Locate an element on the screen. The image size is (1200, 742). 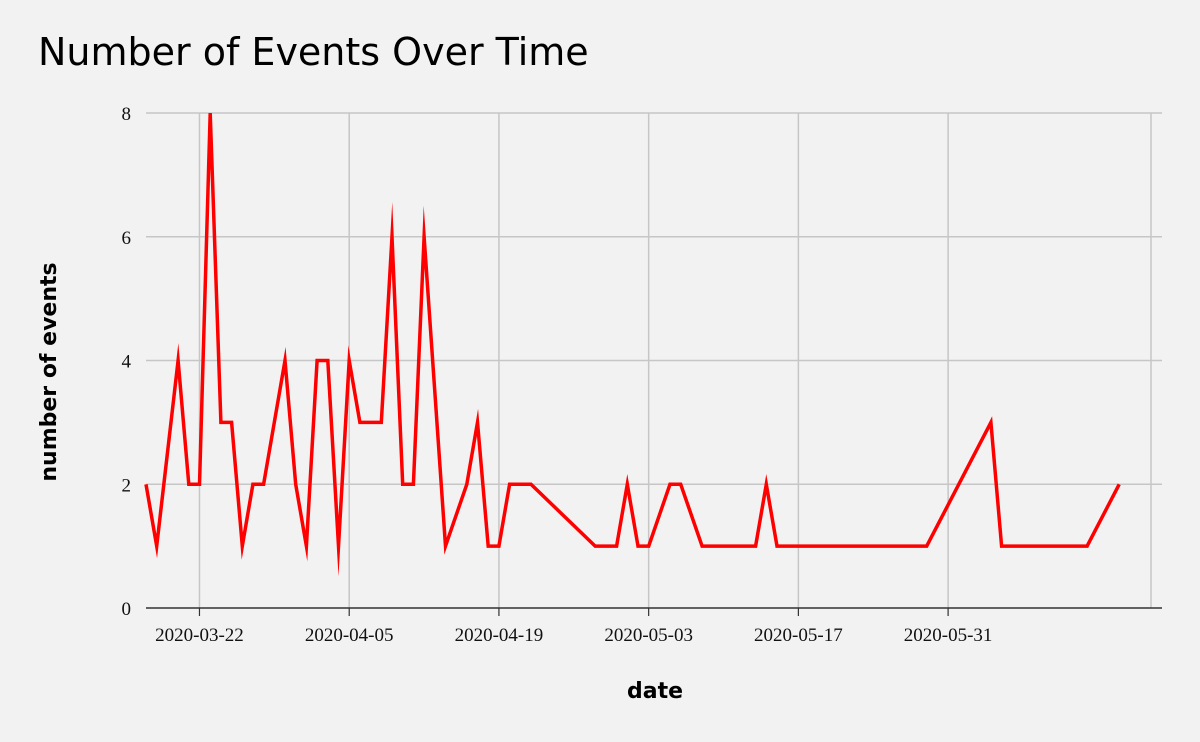
y-tick-label: 6 is located at coordinates (127, 238).